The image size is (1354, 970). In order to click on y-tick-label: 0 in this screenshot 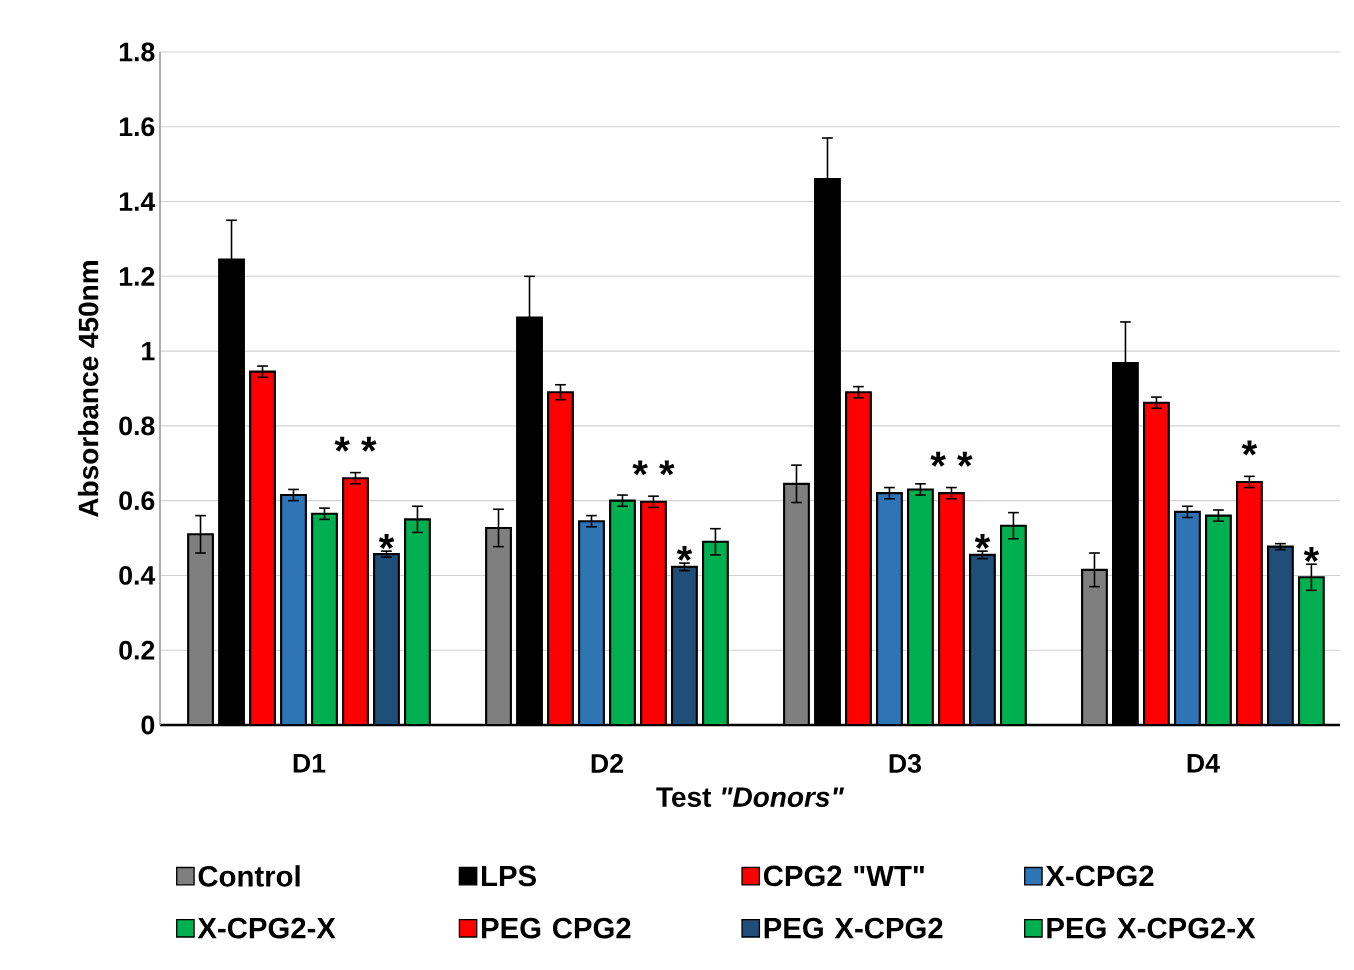, I will do `click(148, 725)`.